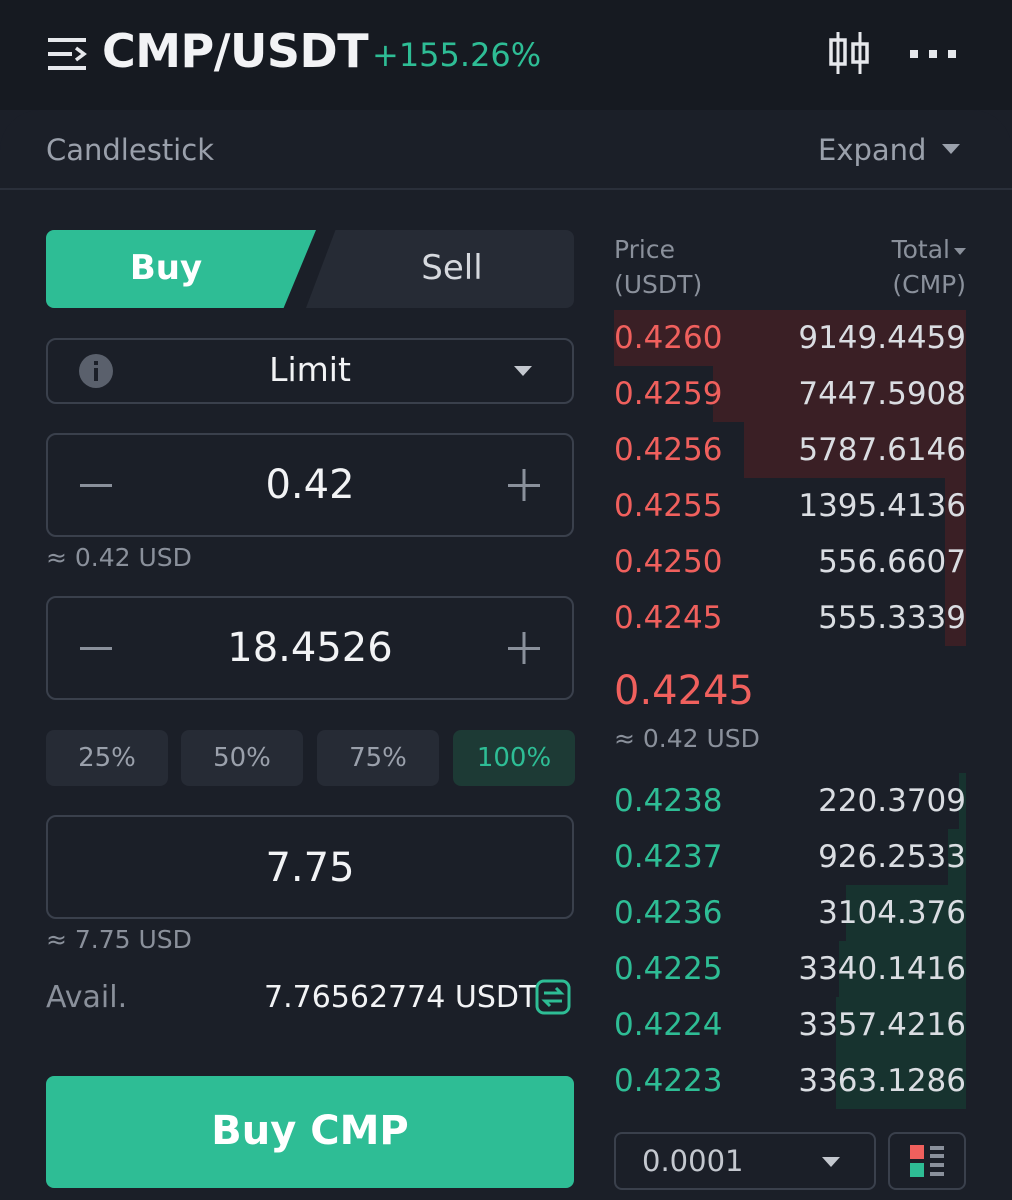 This screenshot has height=1200, width=1012. I want to click on tab-sell, so click(440, 269).